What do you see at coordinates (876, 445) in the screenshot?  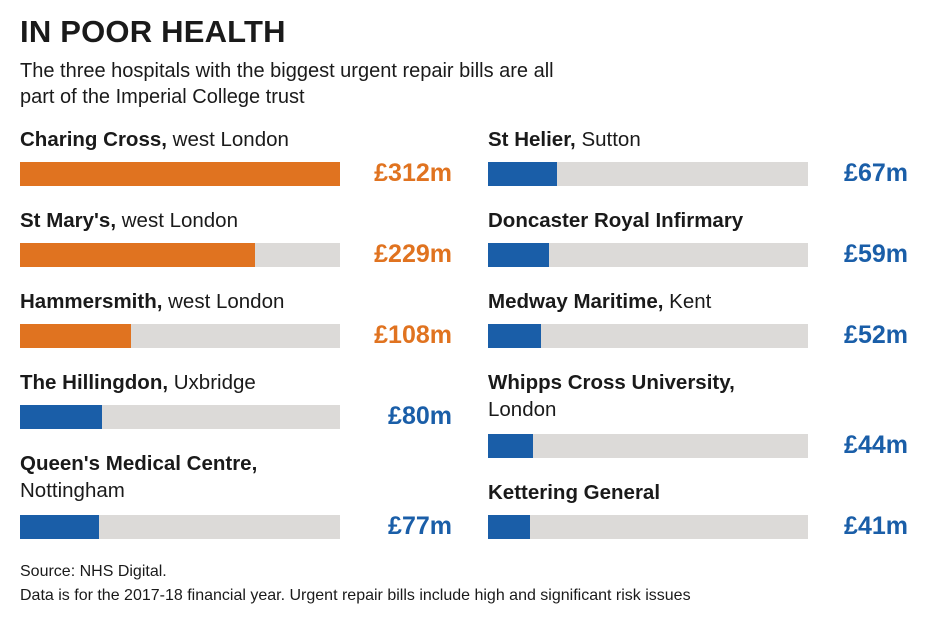 I see `bar-value-label: £44m` at bounding box center [876, 445].